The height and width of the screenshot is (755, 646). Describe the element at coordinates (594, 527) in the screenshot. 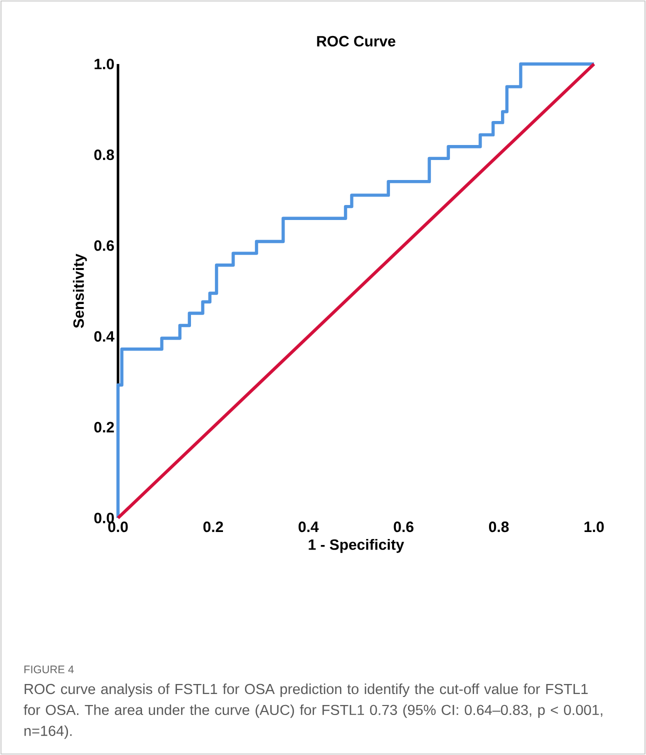

I see `x-tick-label: 1.0` at that location.